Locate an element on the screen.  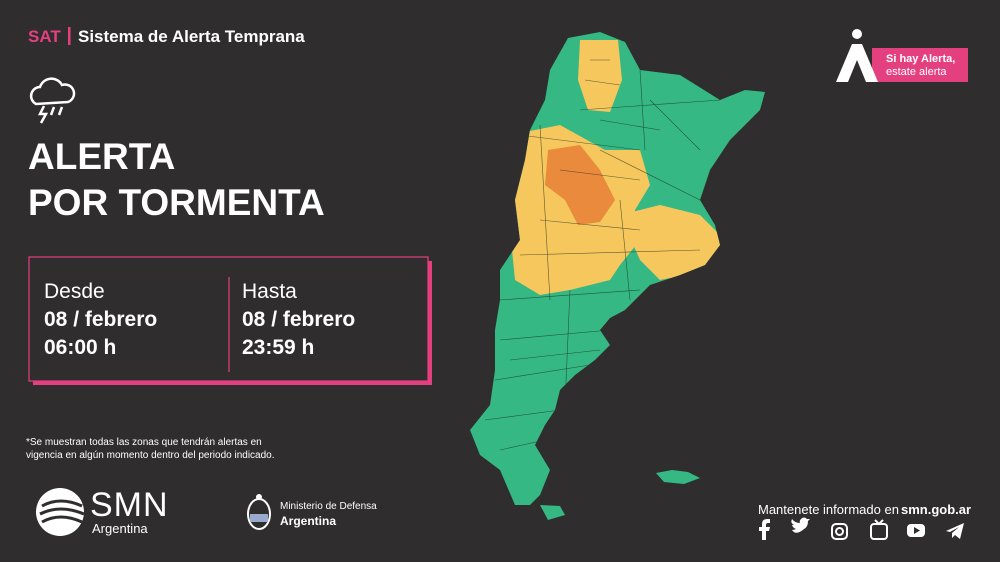
facebook-icon is located at coordinates (764, 529).